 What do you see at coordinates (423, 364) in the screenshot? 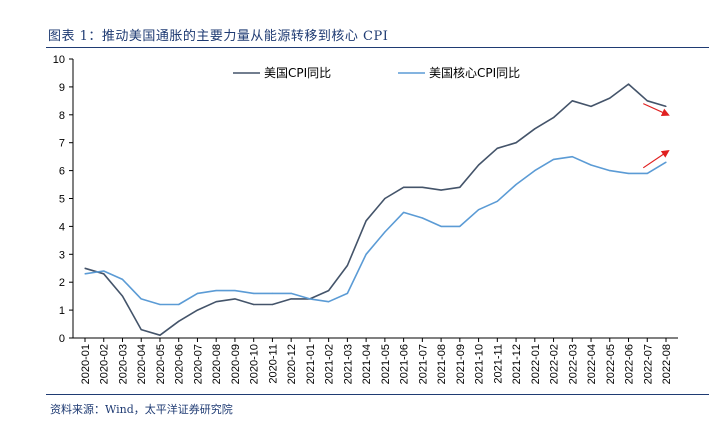
I see `x-tick-label: 2021-07` at bounding box center [423, 364].